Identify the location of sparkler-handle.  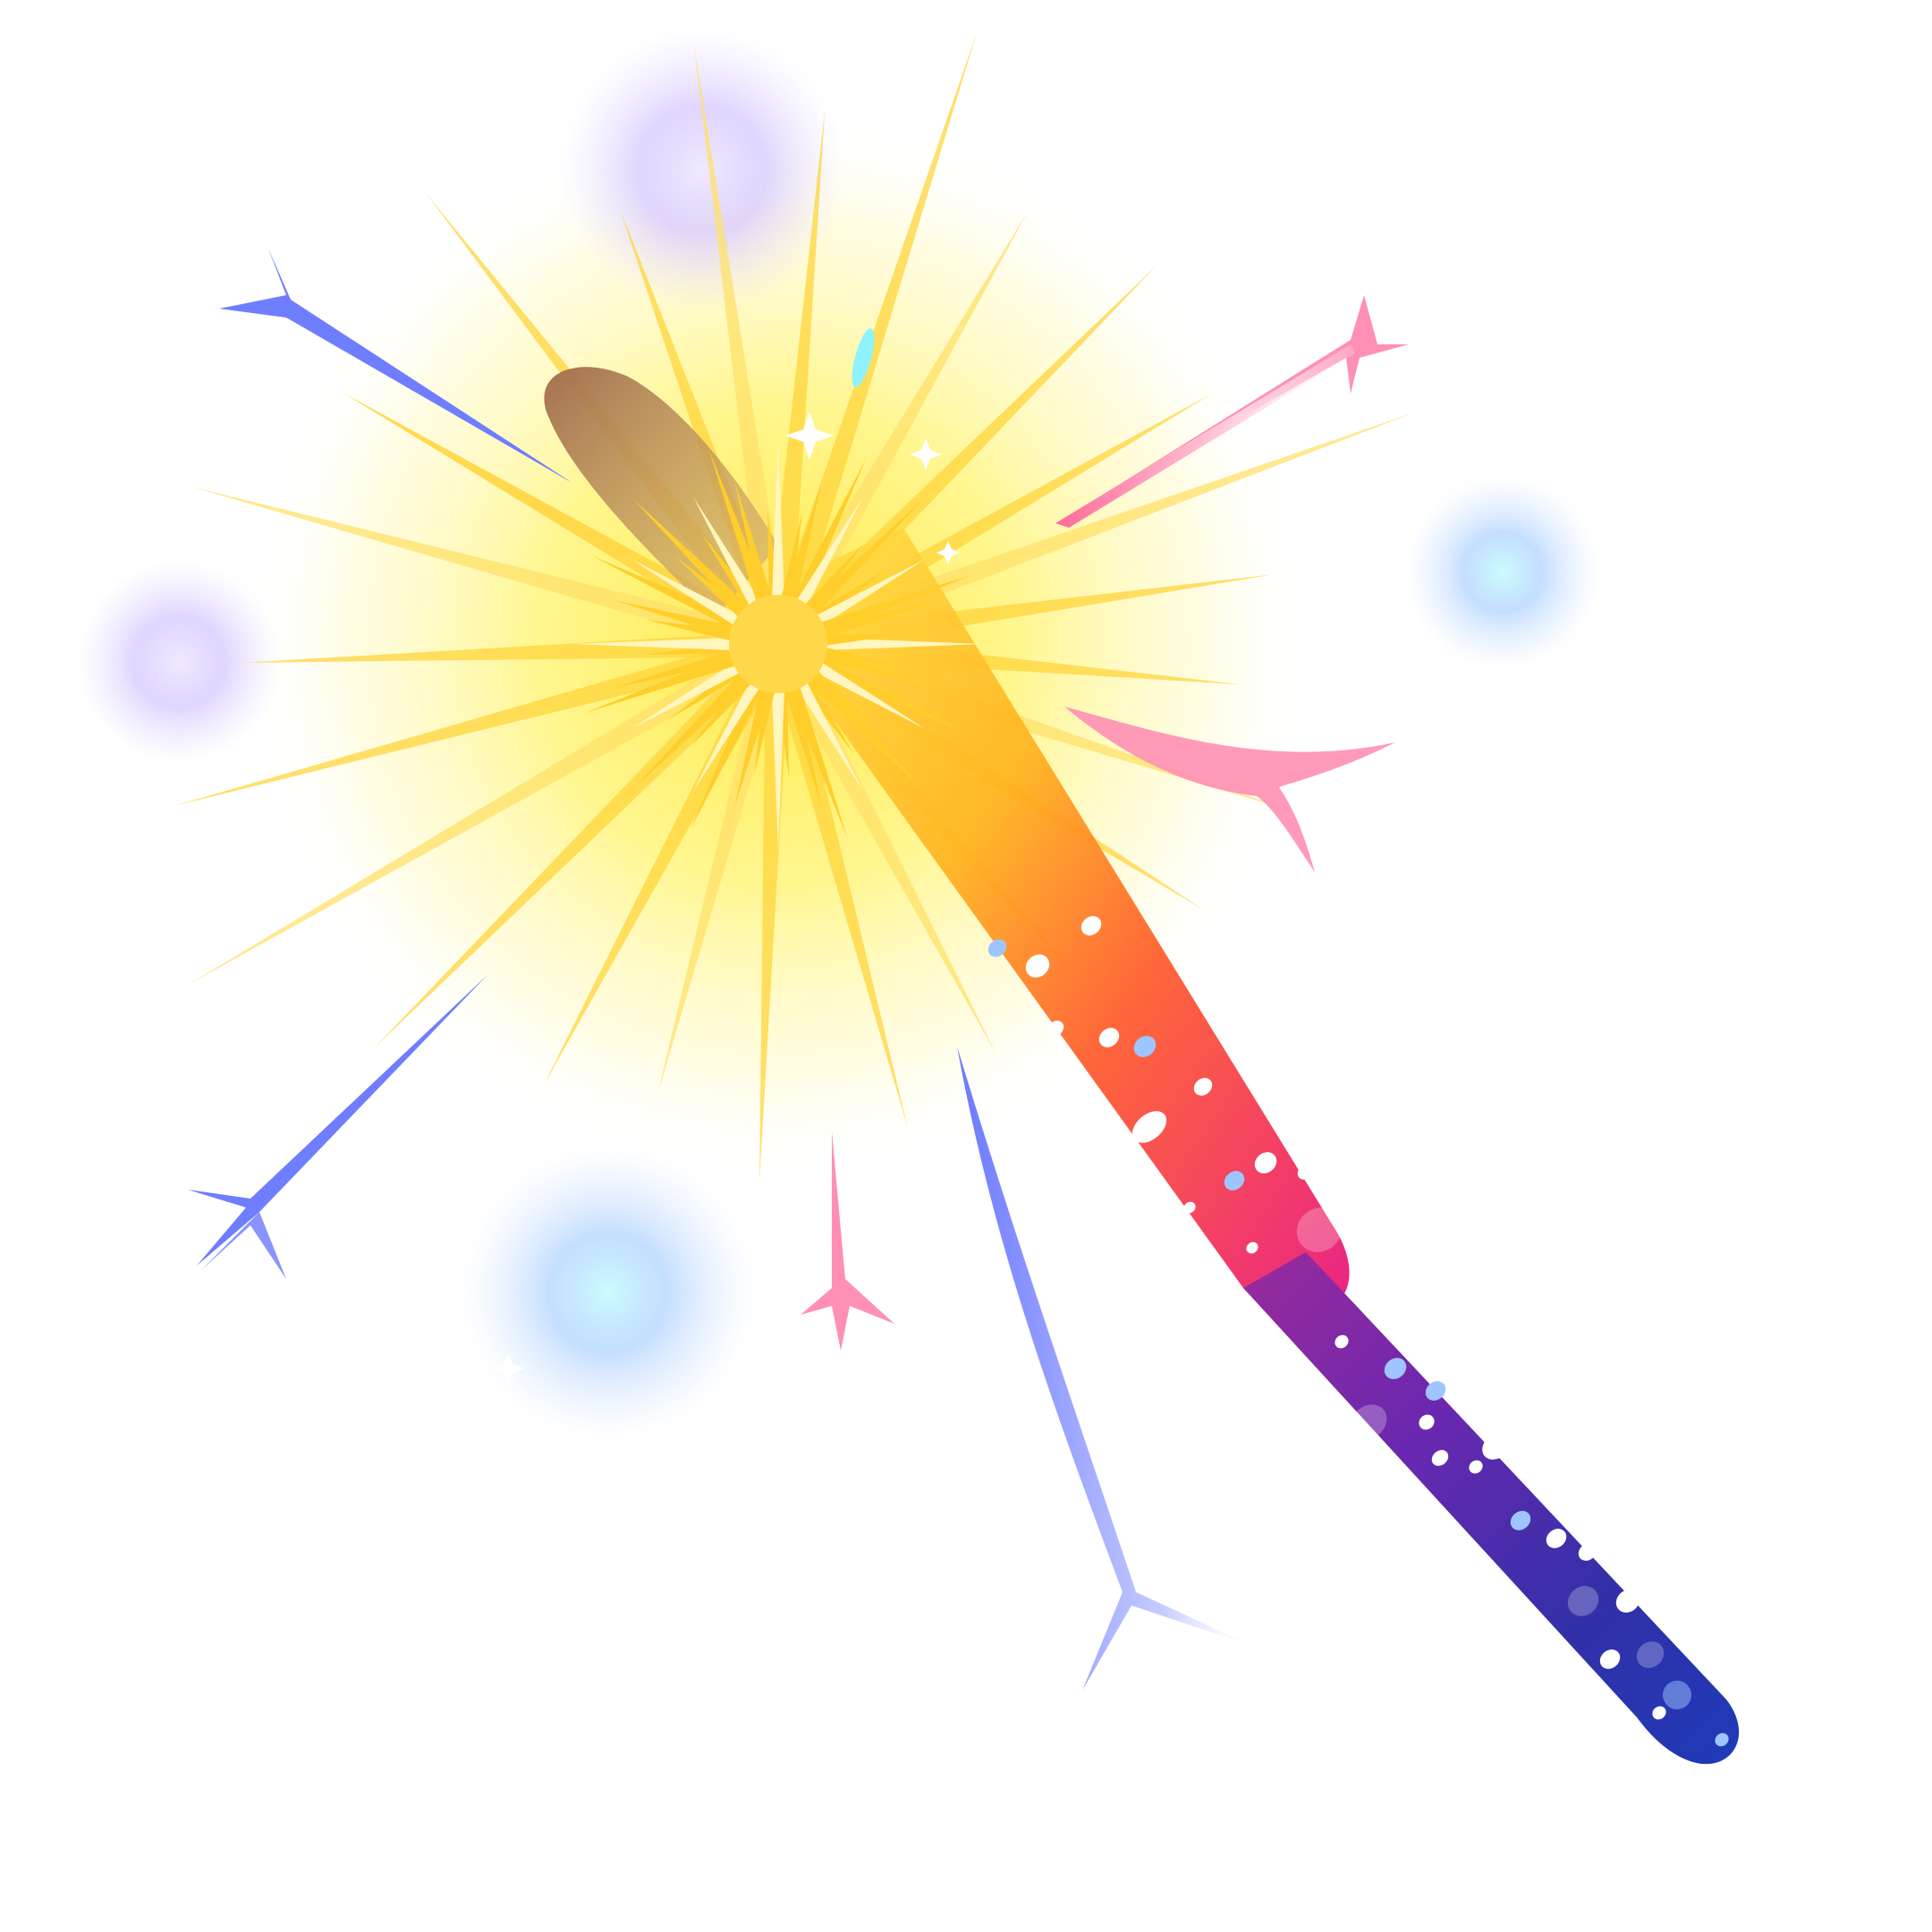
(1491, 1508).